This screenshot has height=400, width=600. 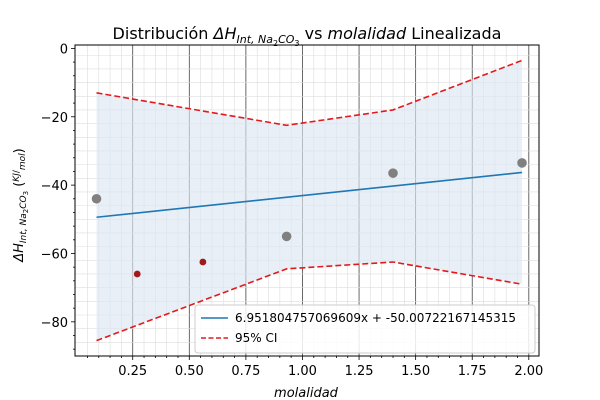 What do you see at coordinates (54, 254) in the screenshot?
I see `y-tick-label: −60` at bounding box center [54, 254].